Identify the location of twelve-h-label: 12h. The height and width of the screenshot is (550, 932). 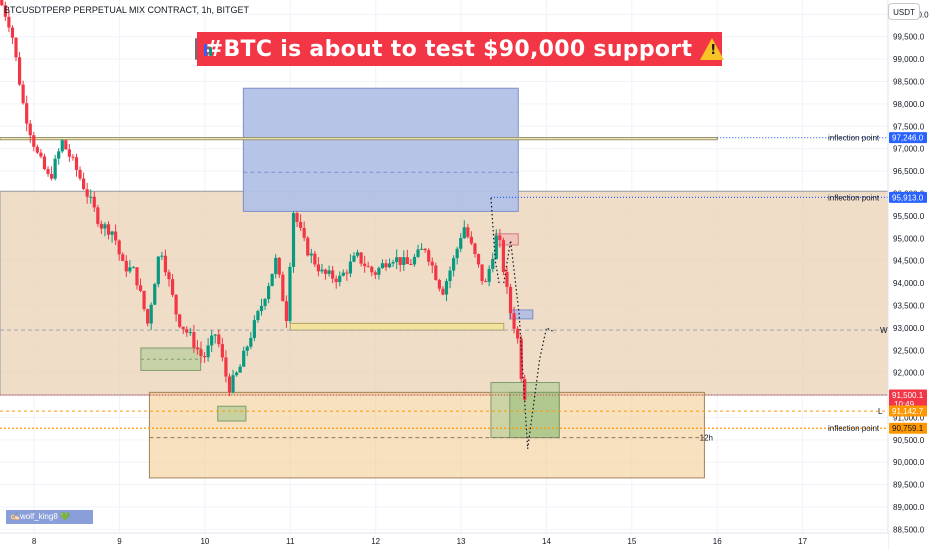
(706, 438).